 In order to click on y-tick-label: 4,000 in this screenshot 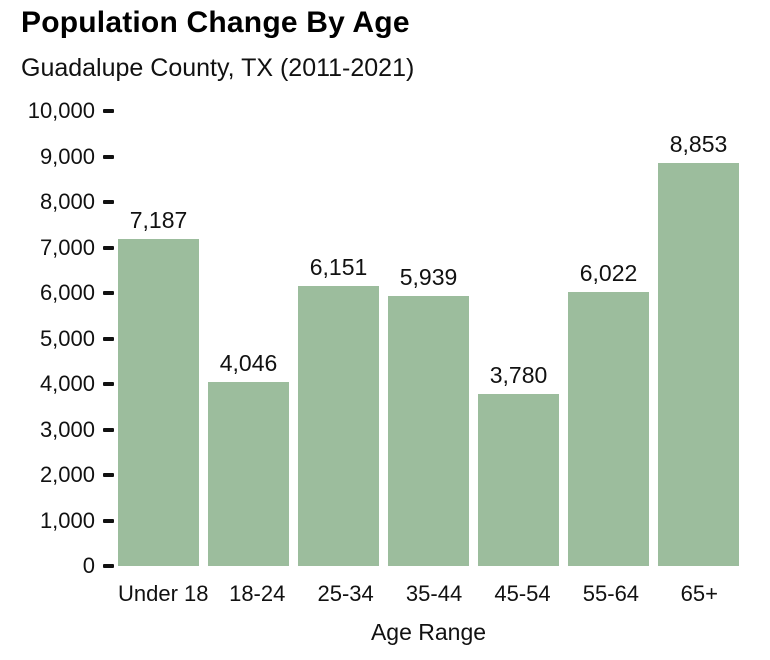, I will do `click(67, 383)`.